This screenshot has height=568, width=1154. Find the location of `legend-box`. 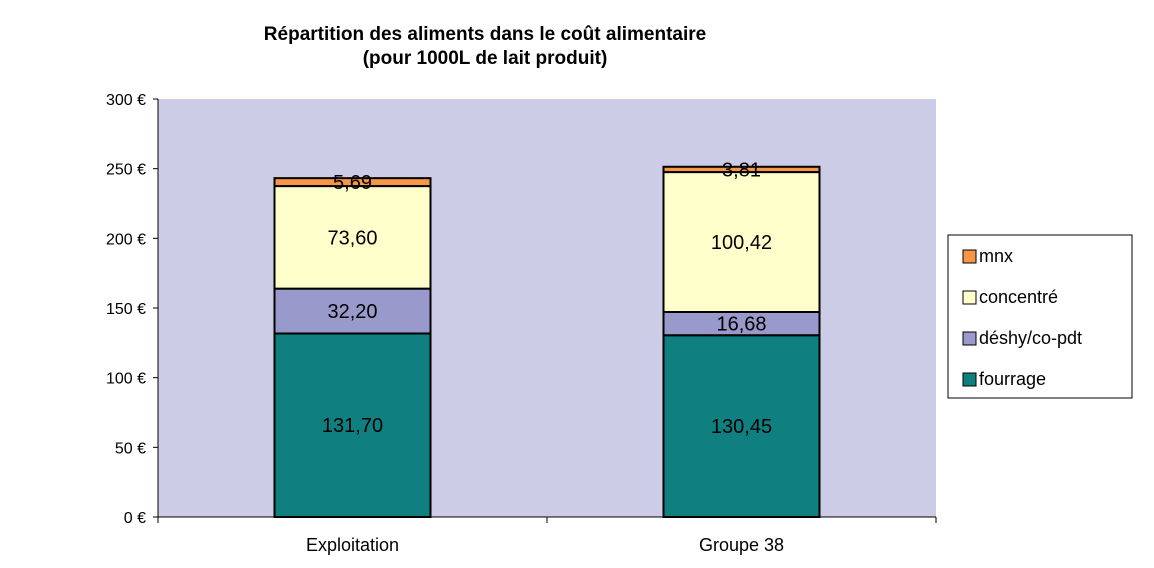

legend-box is located at coordinates (1040, 316).